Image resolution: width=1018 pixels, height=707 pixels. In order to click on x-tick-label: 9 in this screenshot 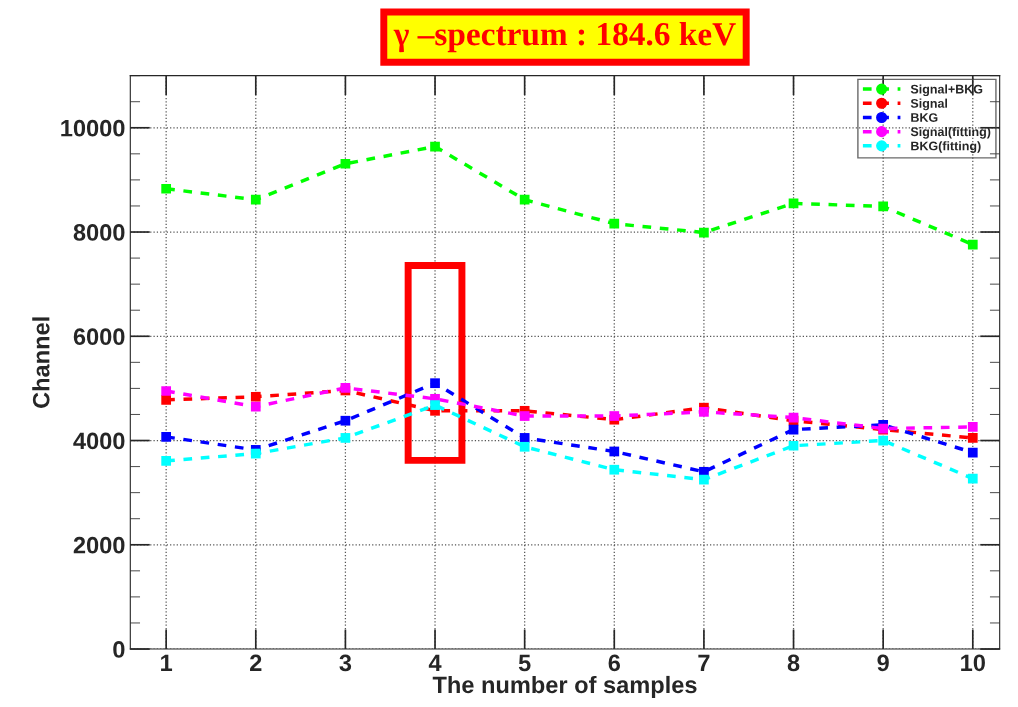, I will do `click(883, 663)`.